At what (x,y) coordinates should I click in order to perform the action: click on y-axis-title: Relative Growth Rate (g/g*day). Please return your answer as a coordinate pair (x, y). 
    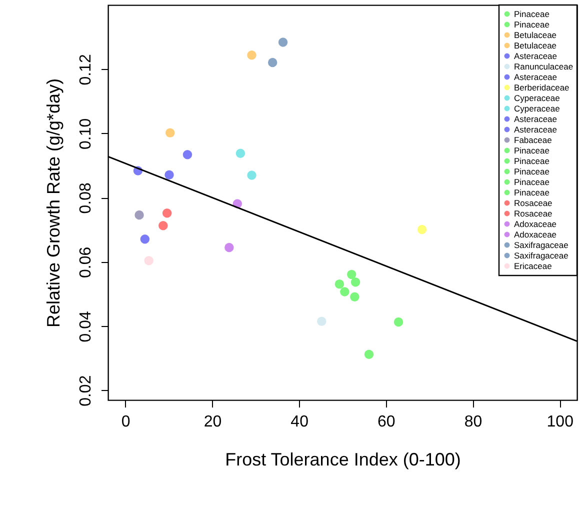
    Looking at the image, I should click on (54, 203).